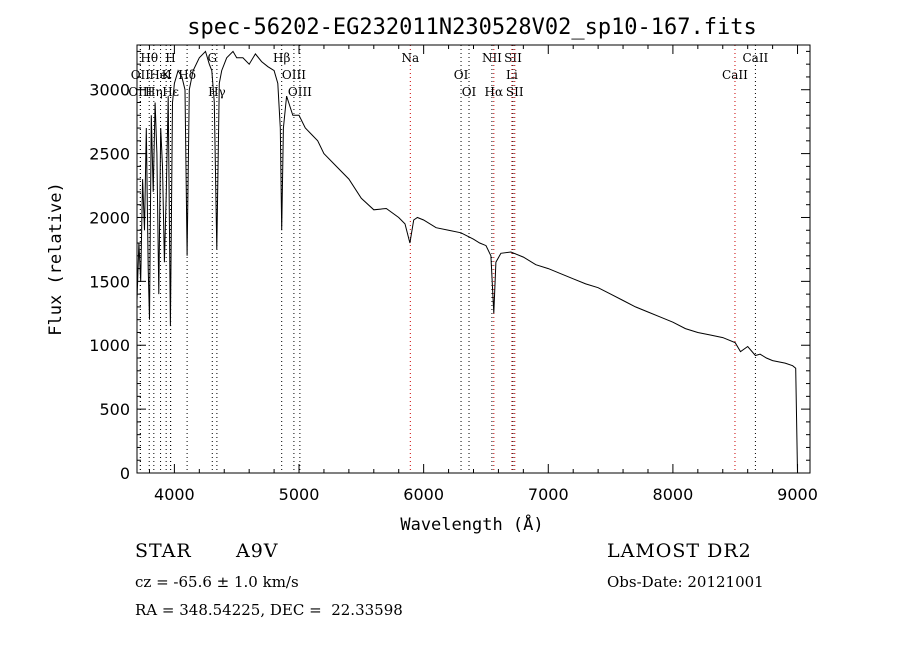 The width and height of the screenshot is (900, 650). Describe the element at coordinates (797, 494) in the screenshot. I see `x-tick-label-5: 9000` at that location.